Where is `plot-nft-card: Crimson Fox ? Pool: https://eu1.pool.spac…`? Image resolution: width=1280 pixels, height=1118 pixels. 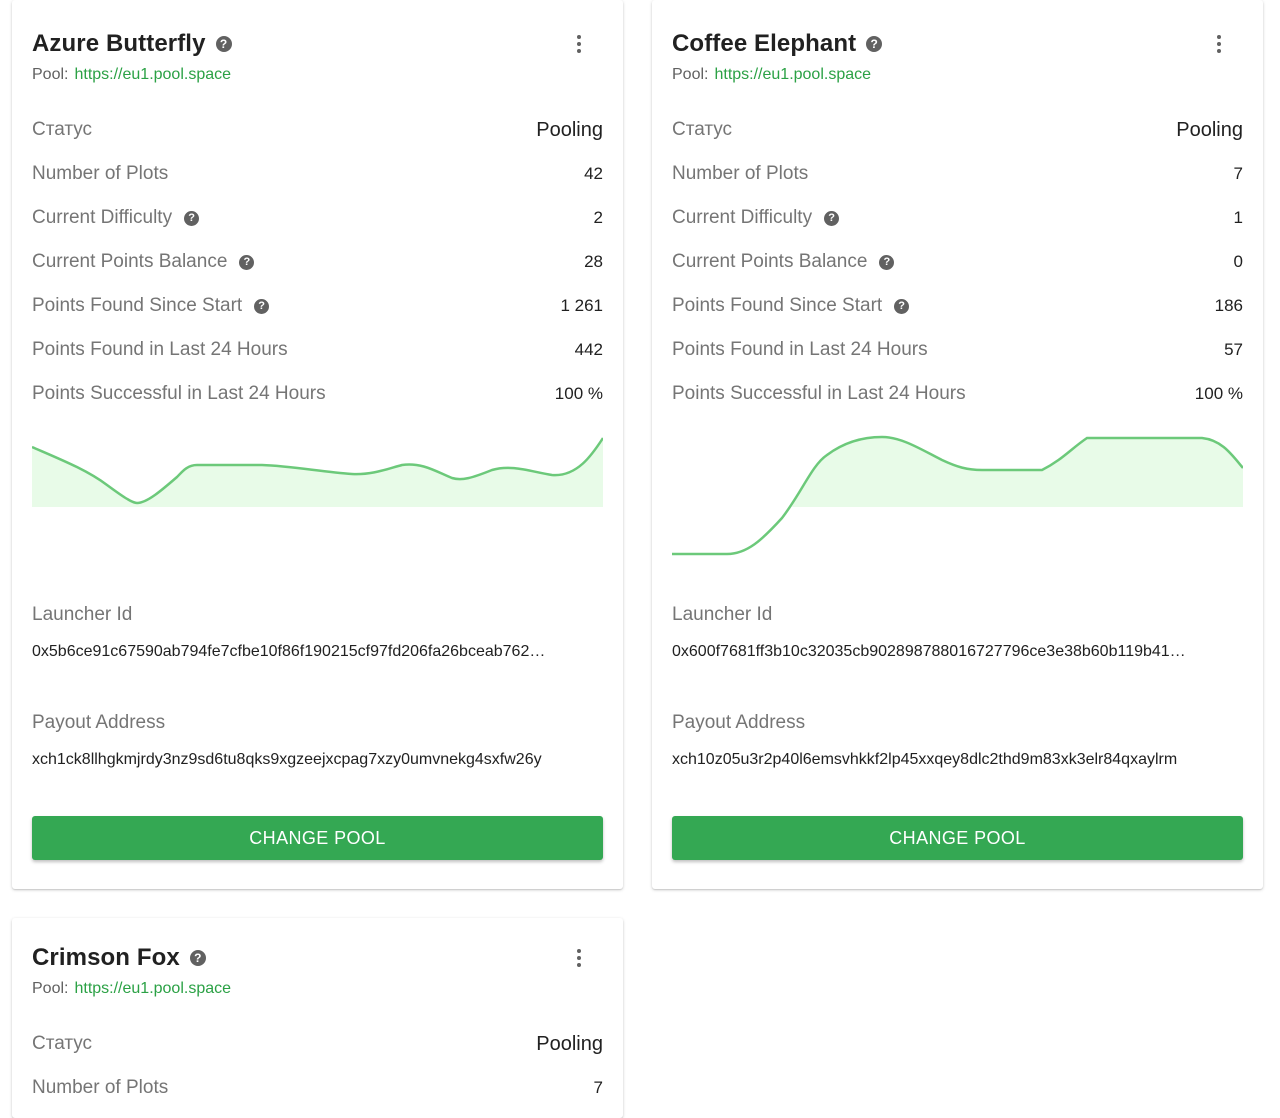 plot-nft-card: Crimson Fox ? Pool: https://eu1.pool.spac… is located at coordinates (317, 1018).